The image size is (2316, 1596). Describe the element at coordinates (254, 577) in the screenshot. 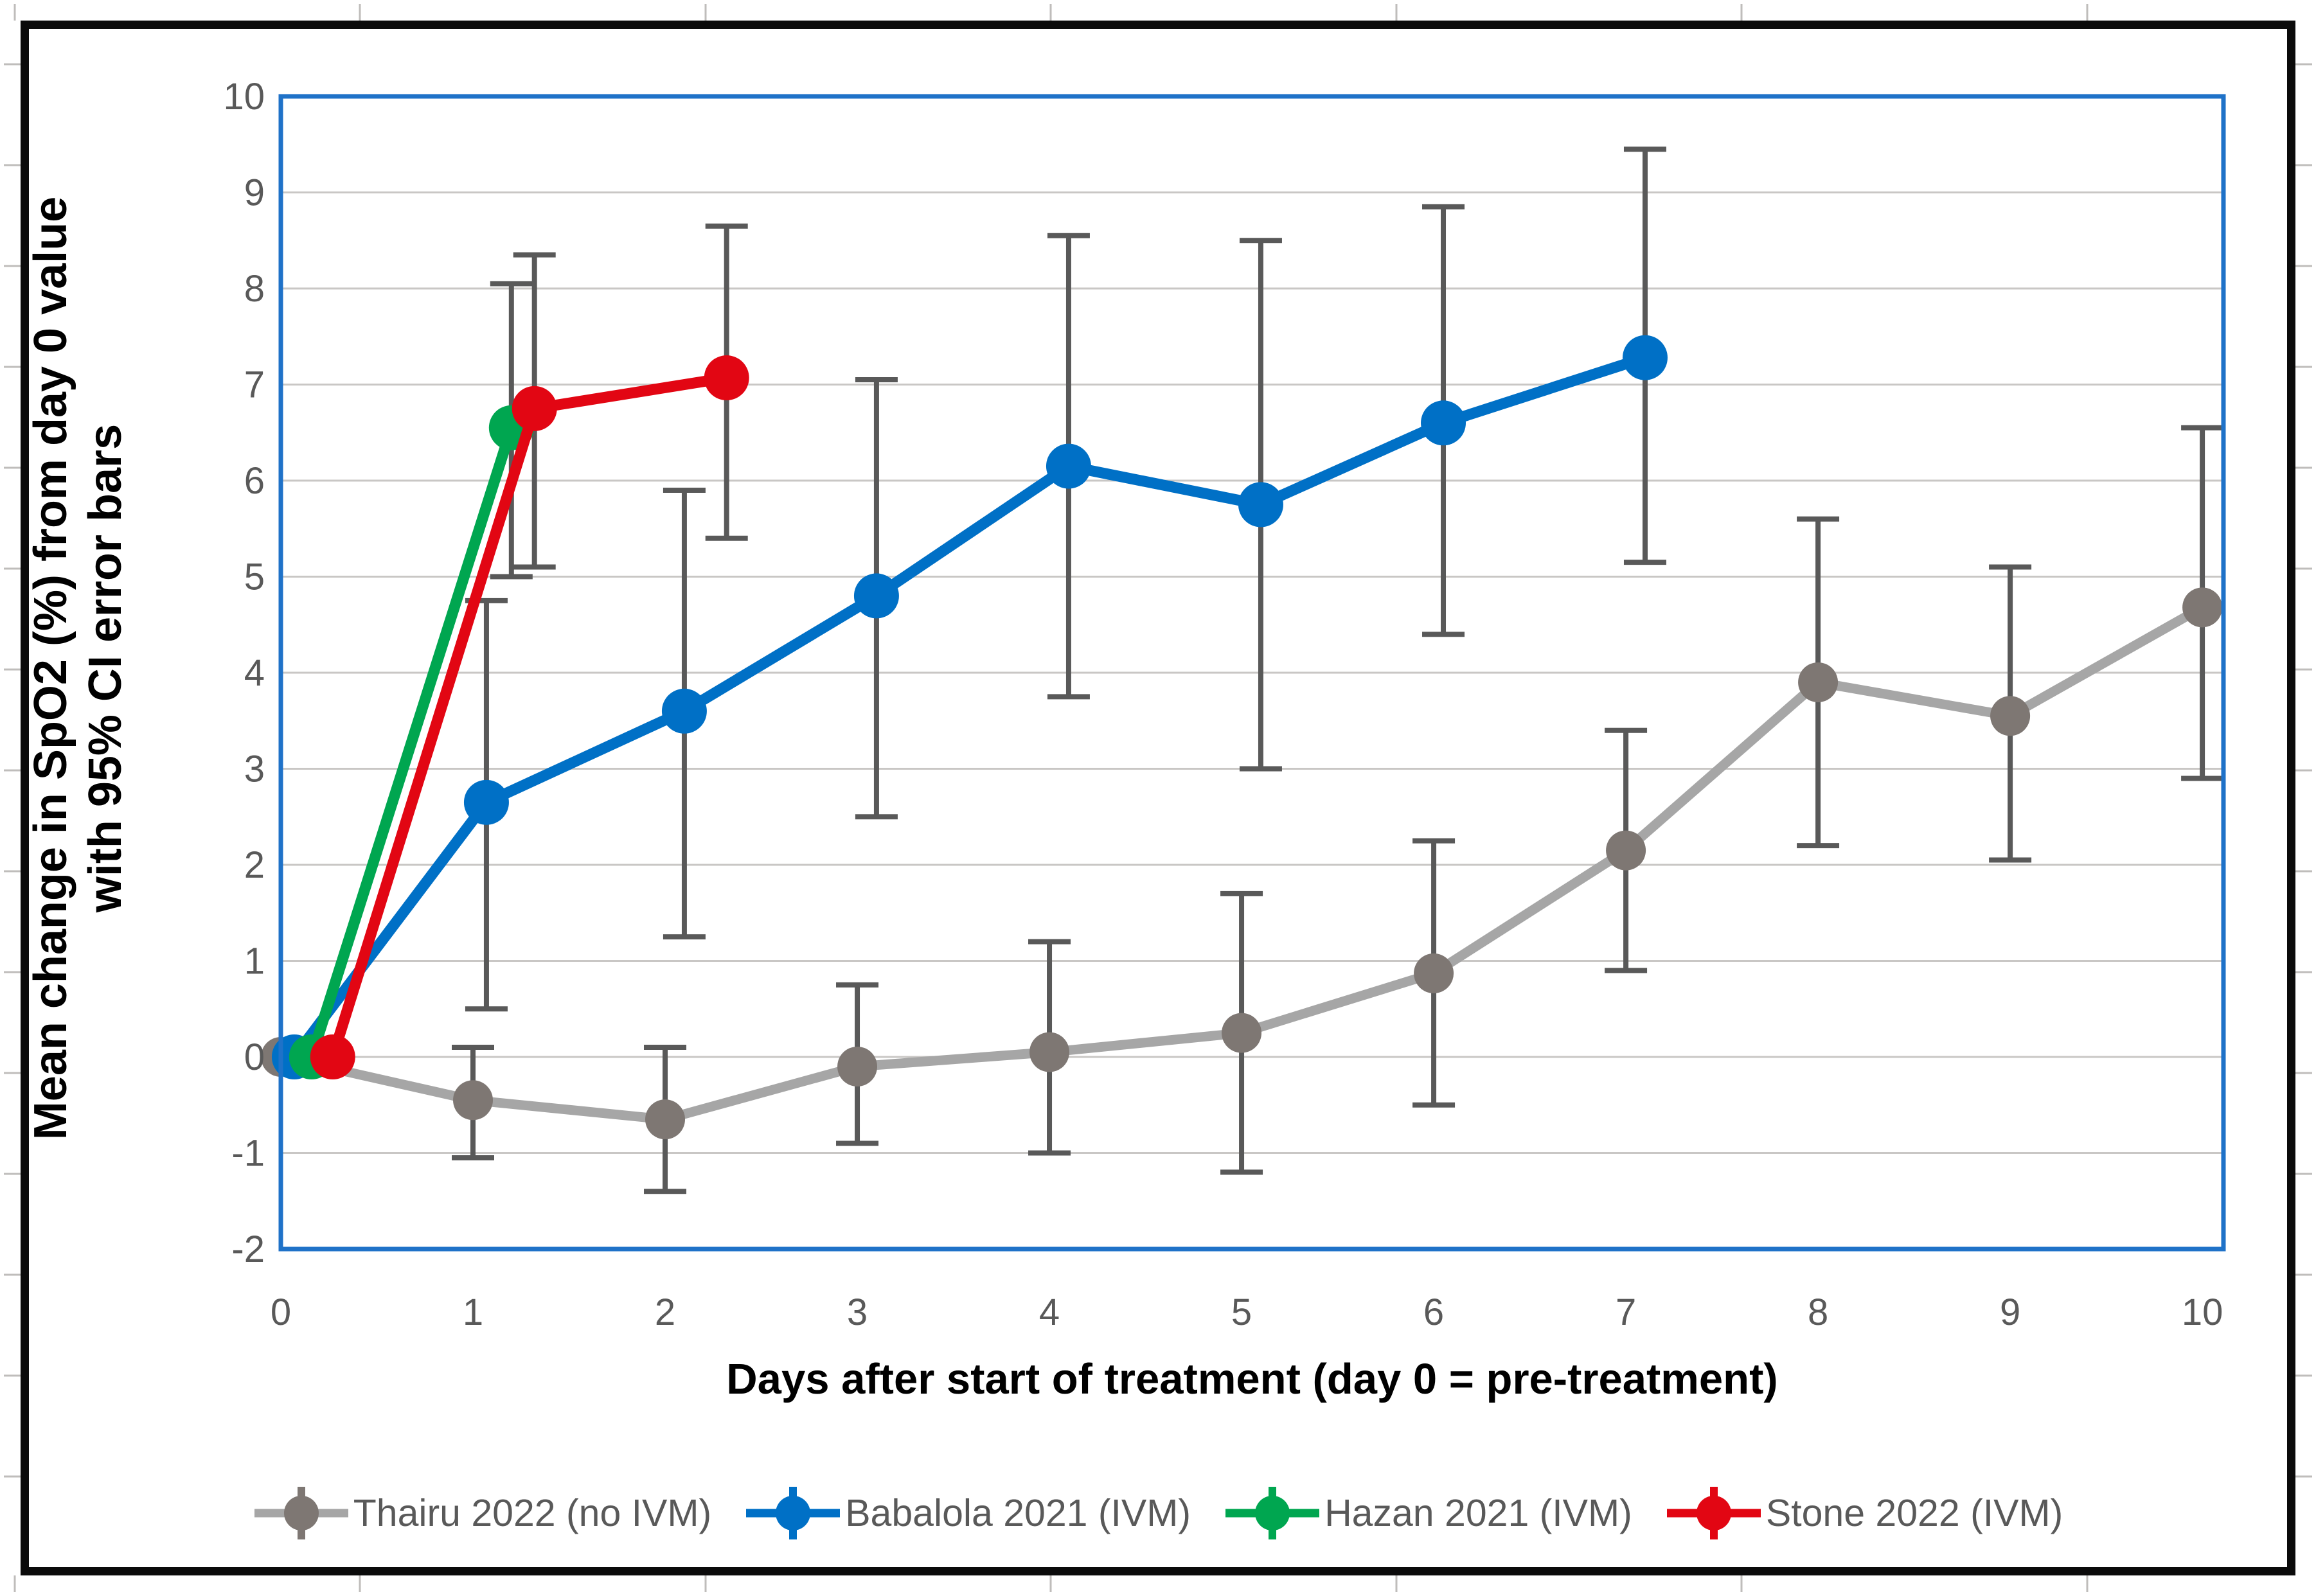

I see `y-tick-label: 5` at that location.